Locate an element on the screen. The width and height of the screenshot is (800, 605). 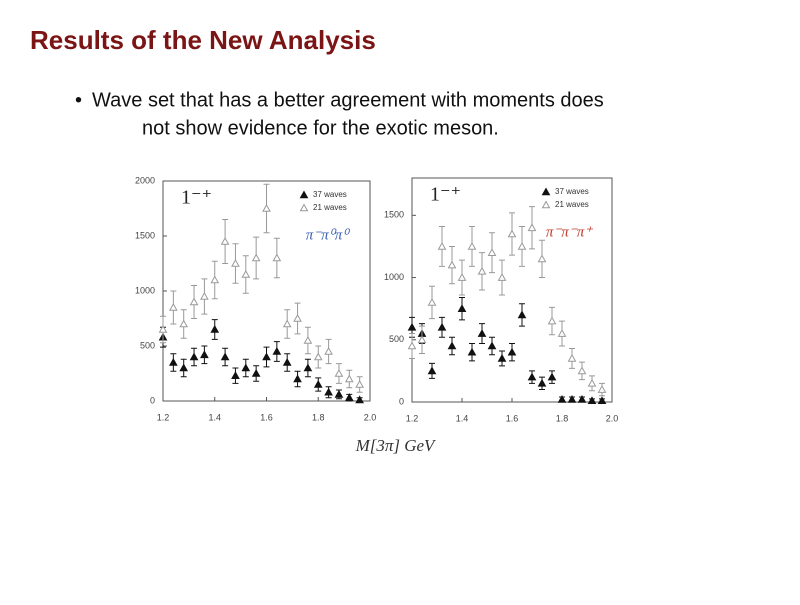
slide-title: Results of the New Analysis is located at coordinates (203, 40).